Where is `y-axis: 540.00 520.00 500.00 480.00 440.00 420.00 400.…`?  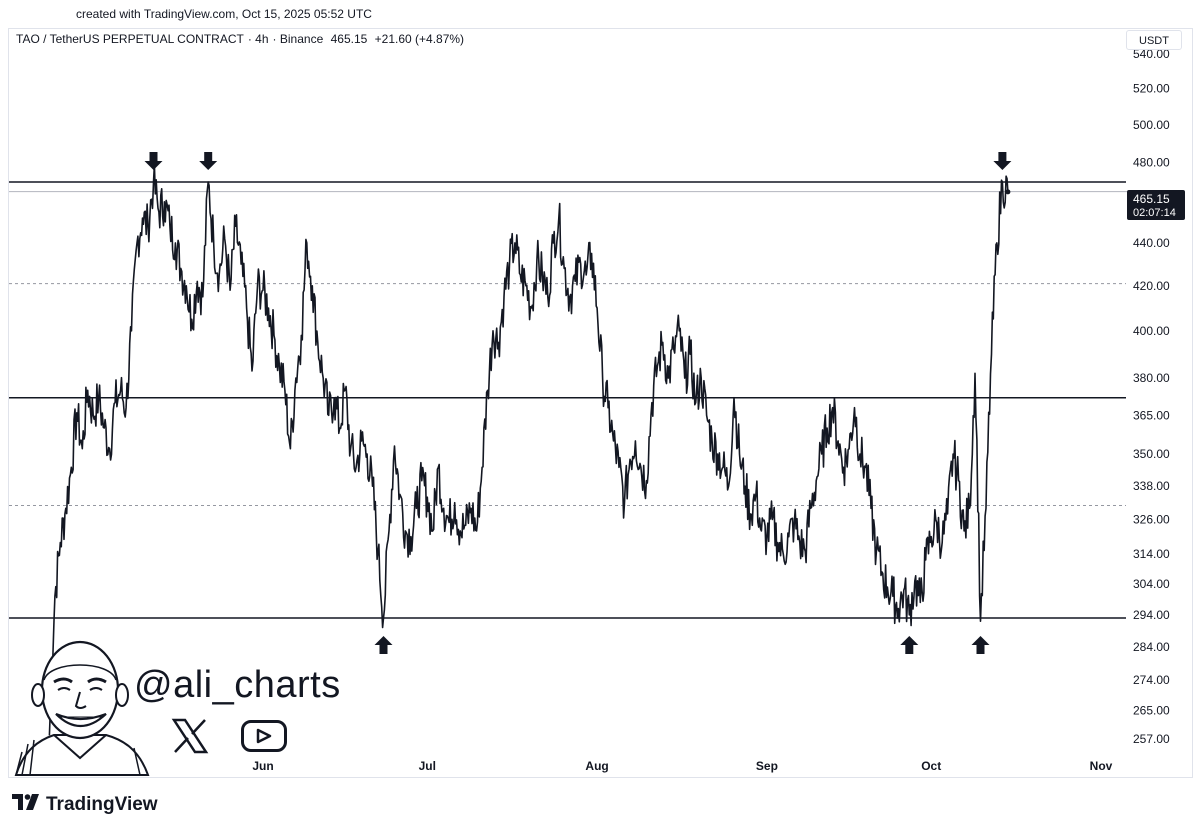
y-axis: 540.00 520.00 500.00 480.00 440.00 420.00 400.… is located at coordinates (1151, 396).